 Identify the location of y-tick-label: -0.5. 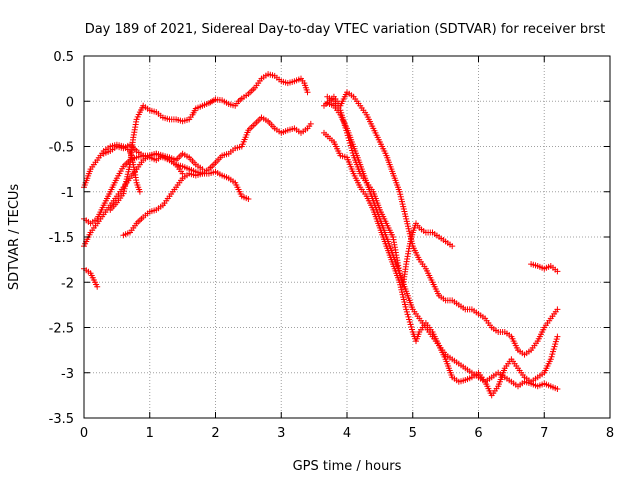
(61, 148).